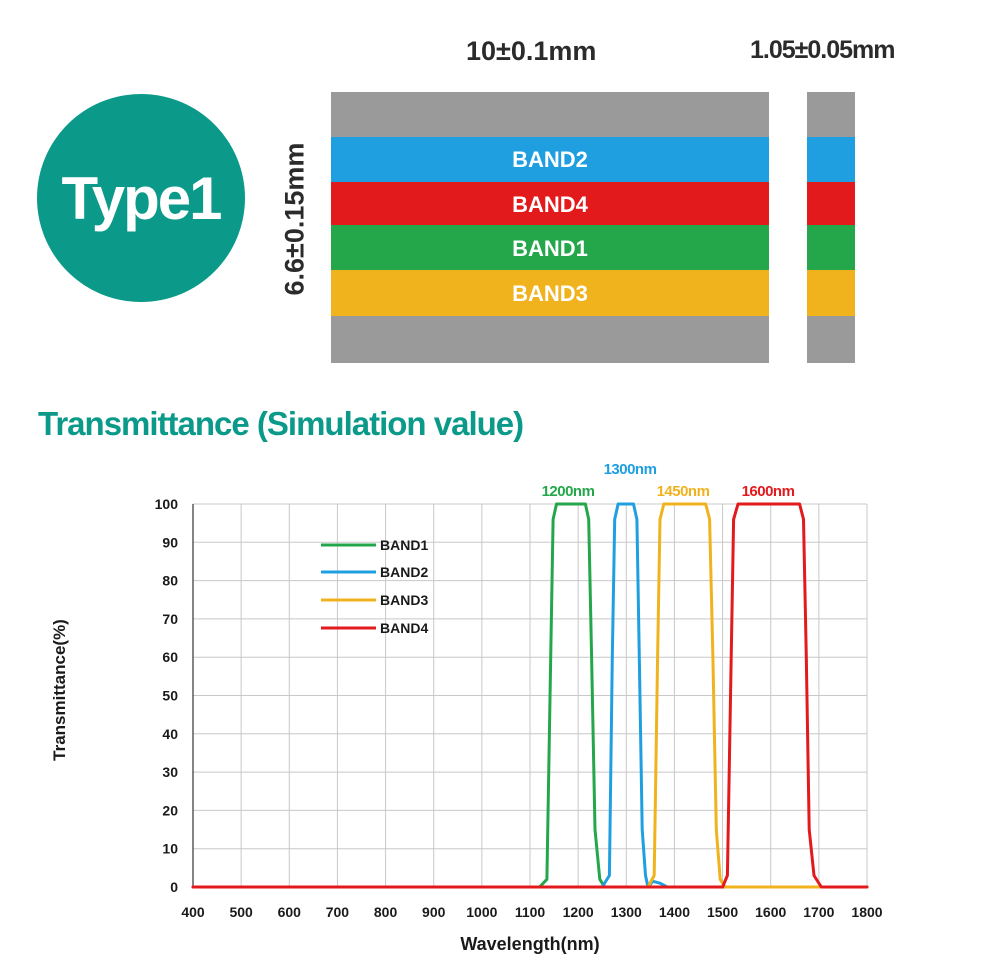 The width and height of the screenshot is (984, 973). I want to click on length-dimension: 10±0.1mm, so click(531, 51).